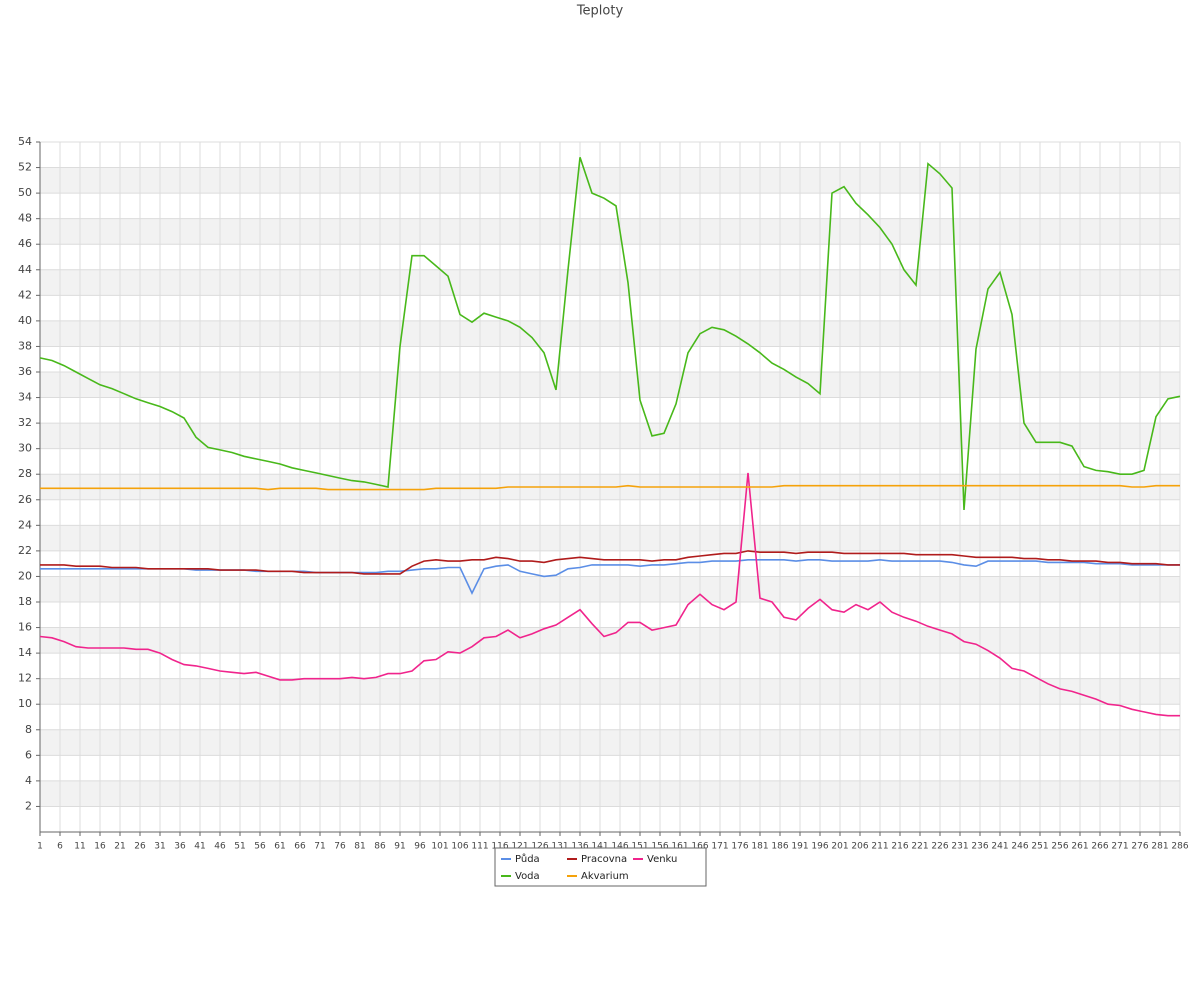 The image size is (1200, 1004). Describe the element at coordinates (25, 524) in the screenshot. I see `y-tick-label: 24` at that location.